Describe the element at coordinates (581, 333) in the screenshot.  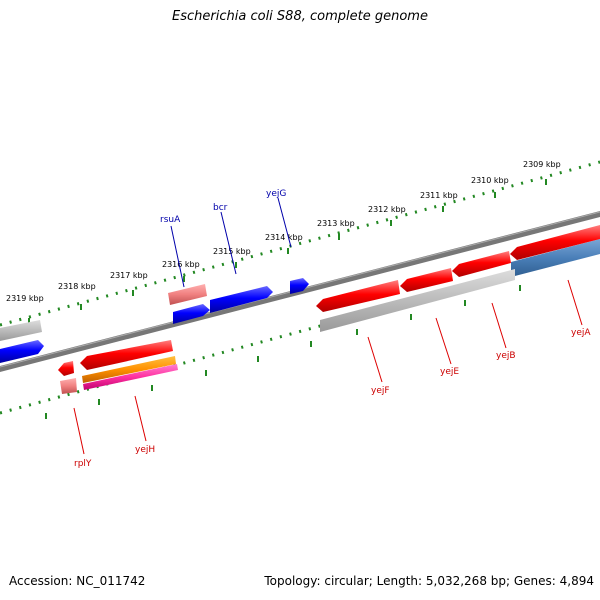
I see `gene-label-yejA: yejA` at that location.